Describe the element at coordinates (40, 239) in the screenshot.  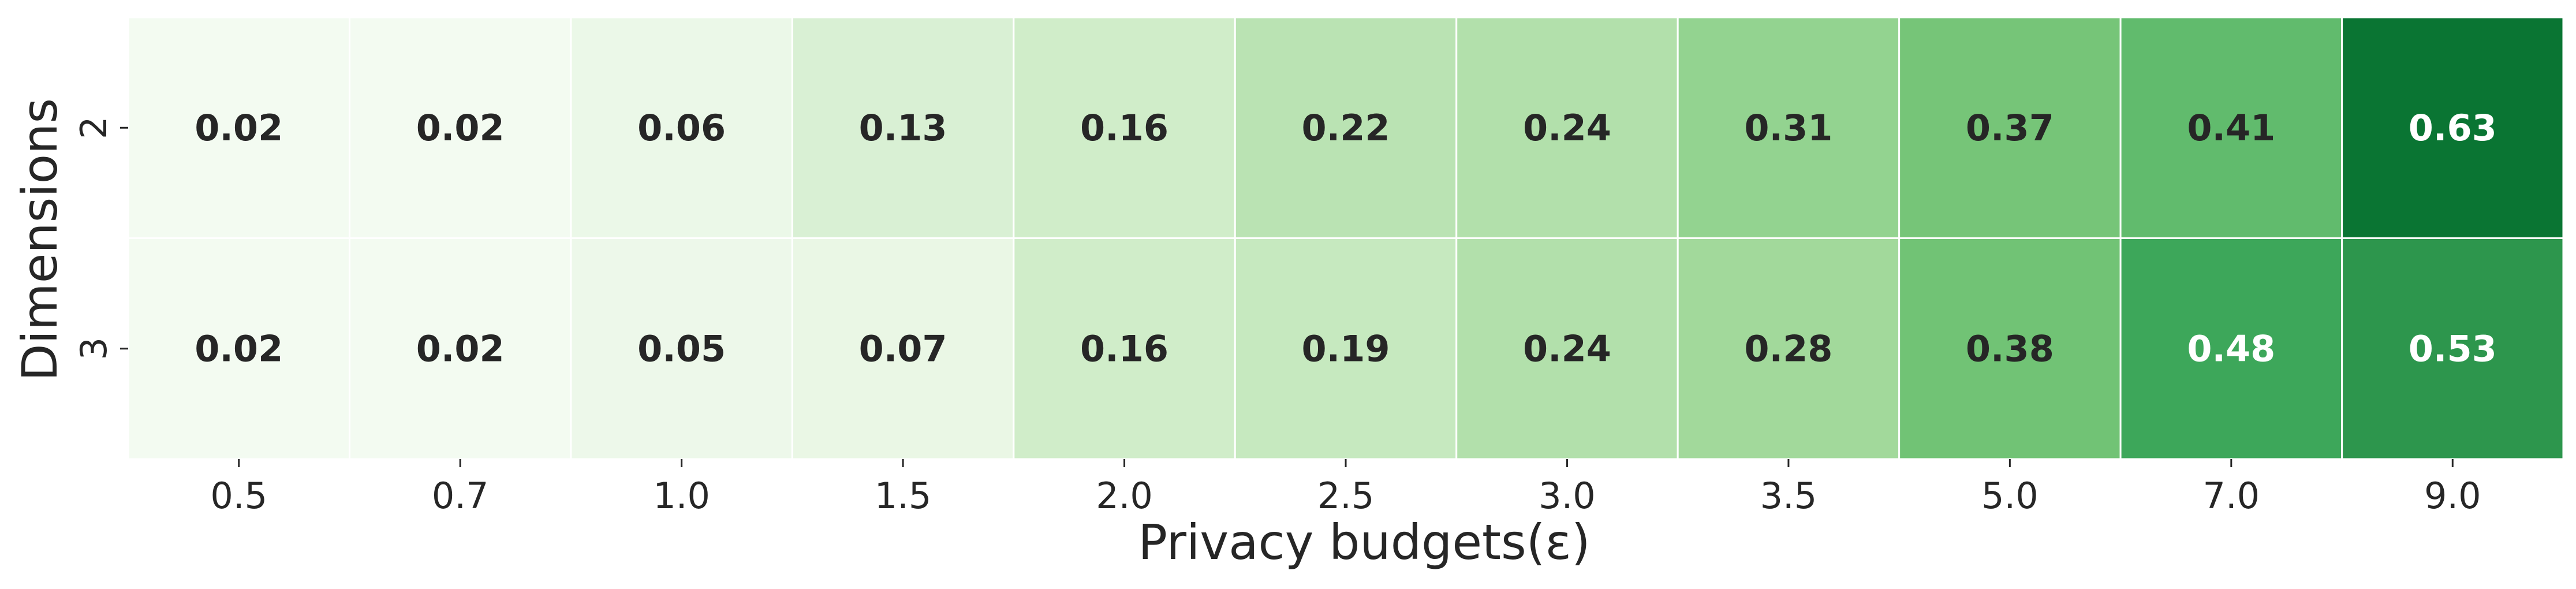
I see `y-axis-title: Dimensions` at that location.